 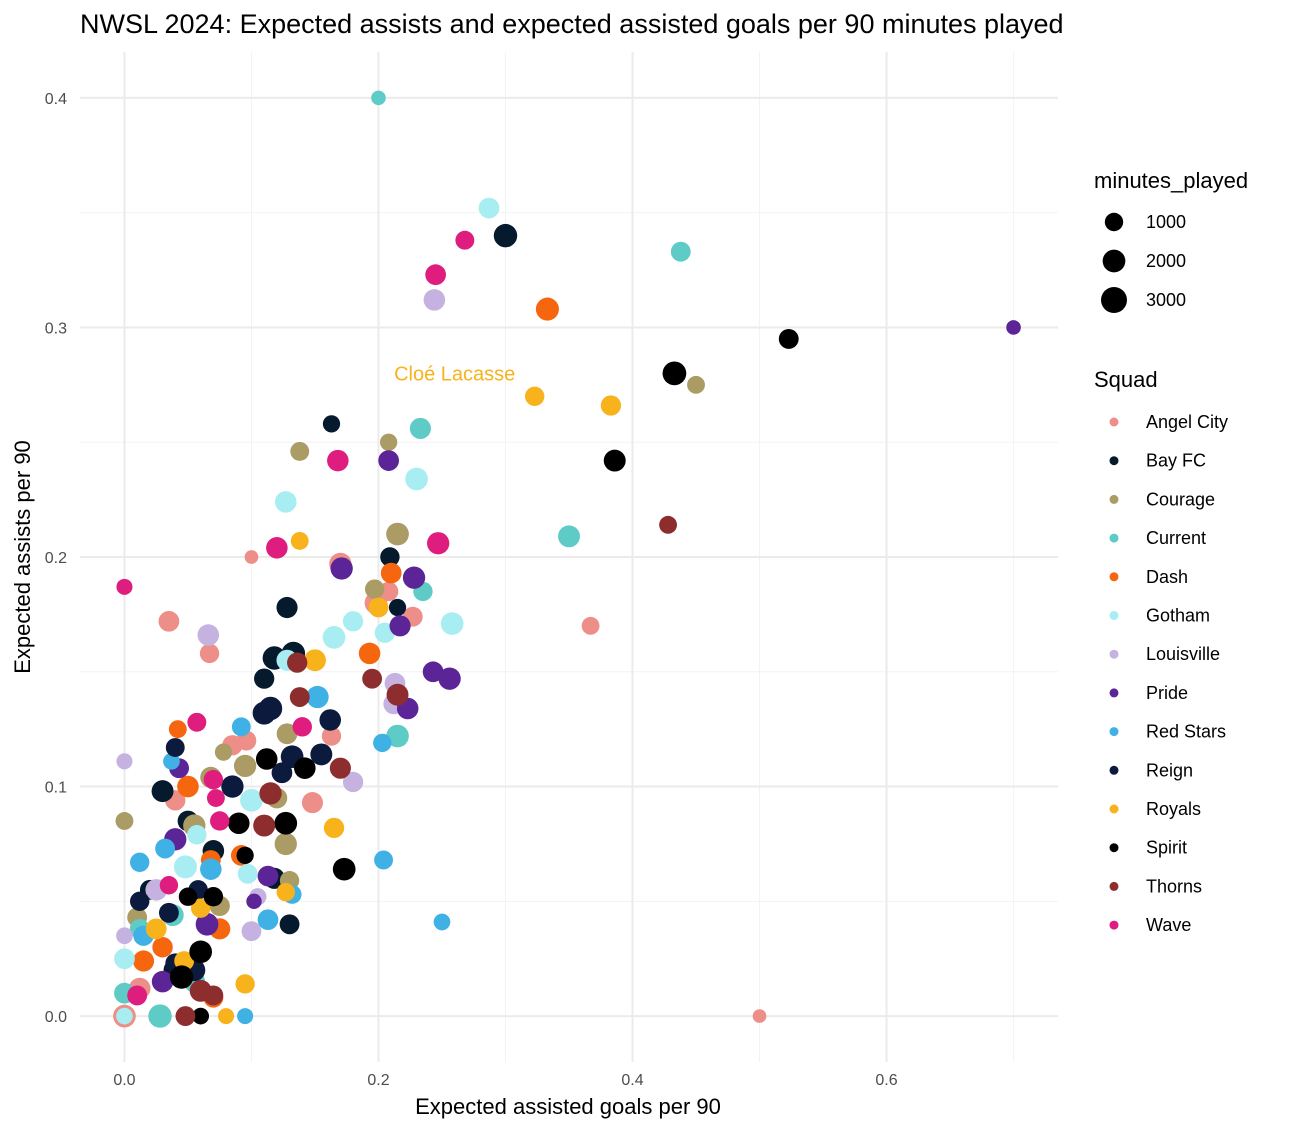 What do you see at coordinates (56, 328) in the screenshot?
I see `y-tick-label: 0.3` at bounding box center [56, 328].